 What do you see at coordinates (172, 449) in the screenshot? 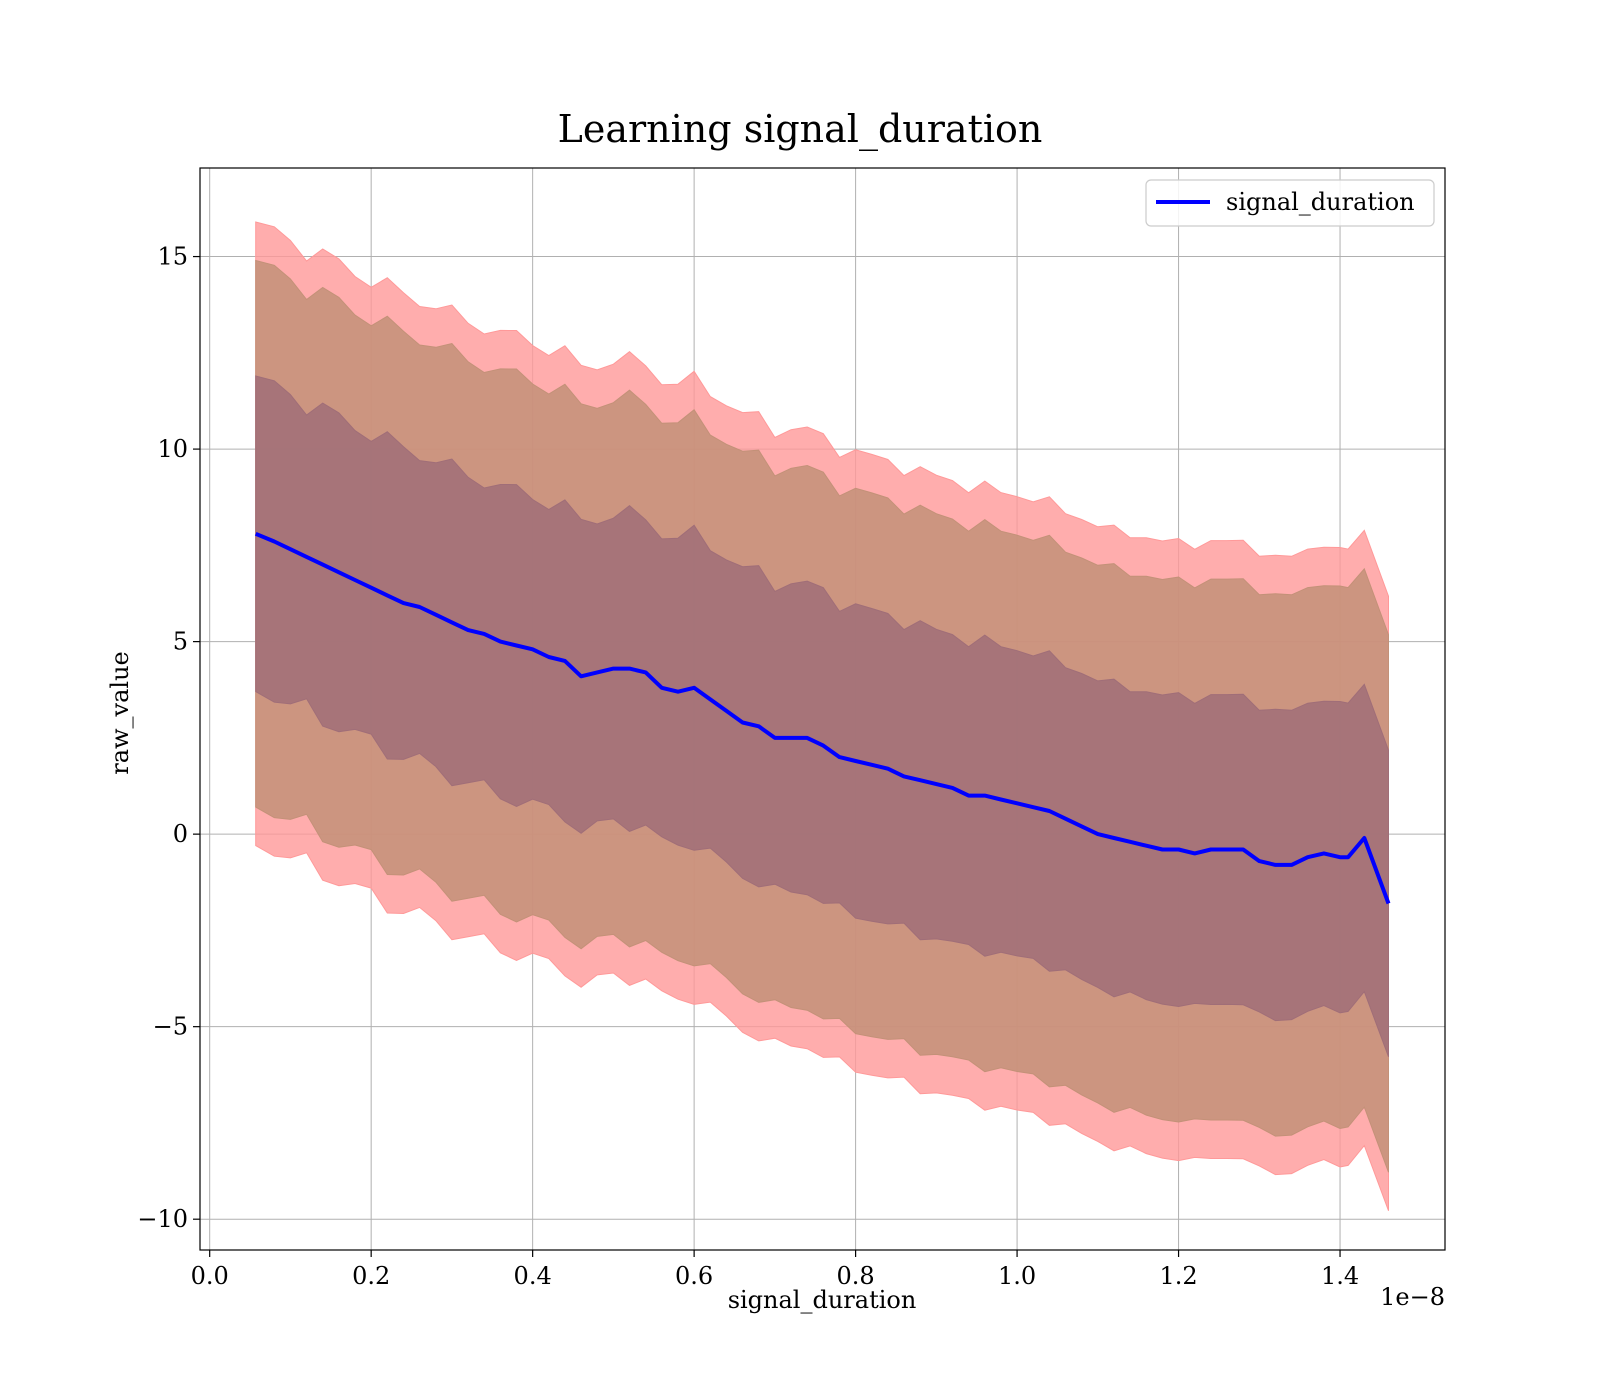
I see `y-tick-label: 10` at bounding box center [172, 449].